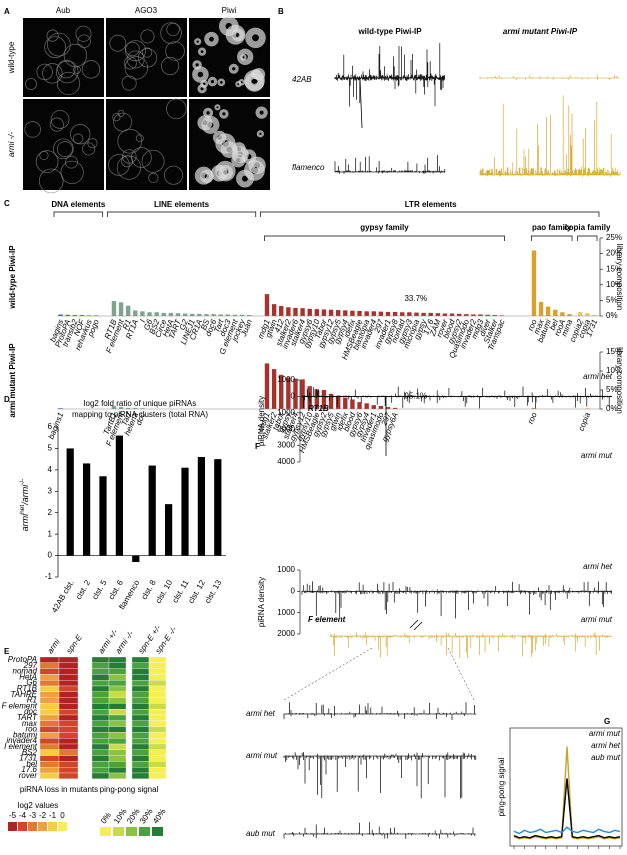  What do you see at coordinates (606, 757) in the screenshot?
I see `legend-label: aub mut` at bounding box center [606, 757].